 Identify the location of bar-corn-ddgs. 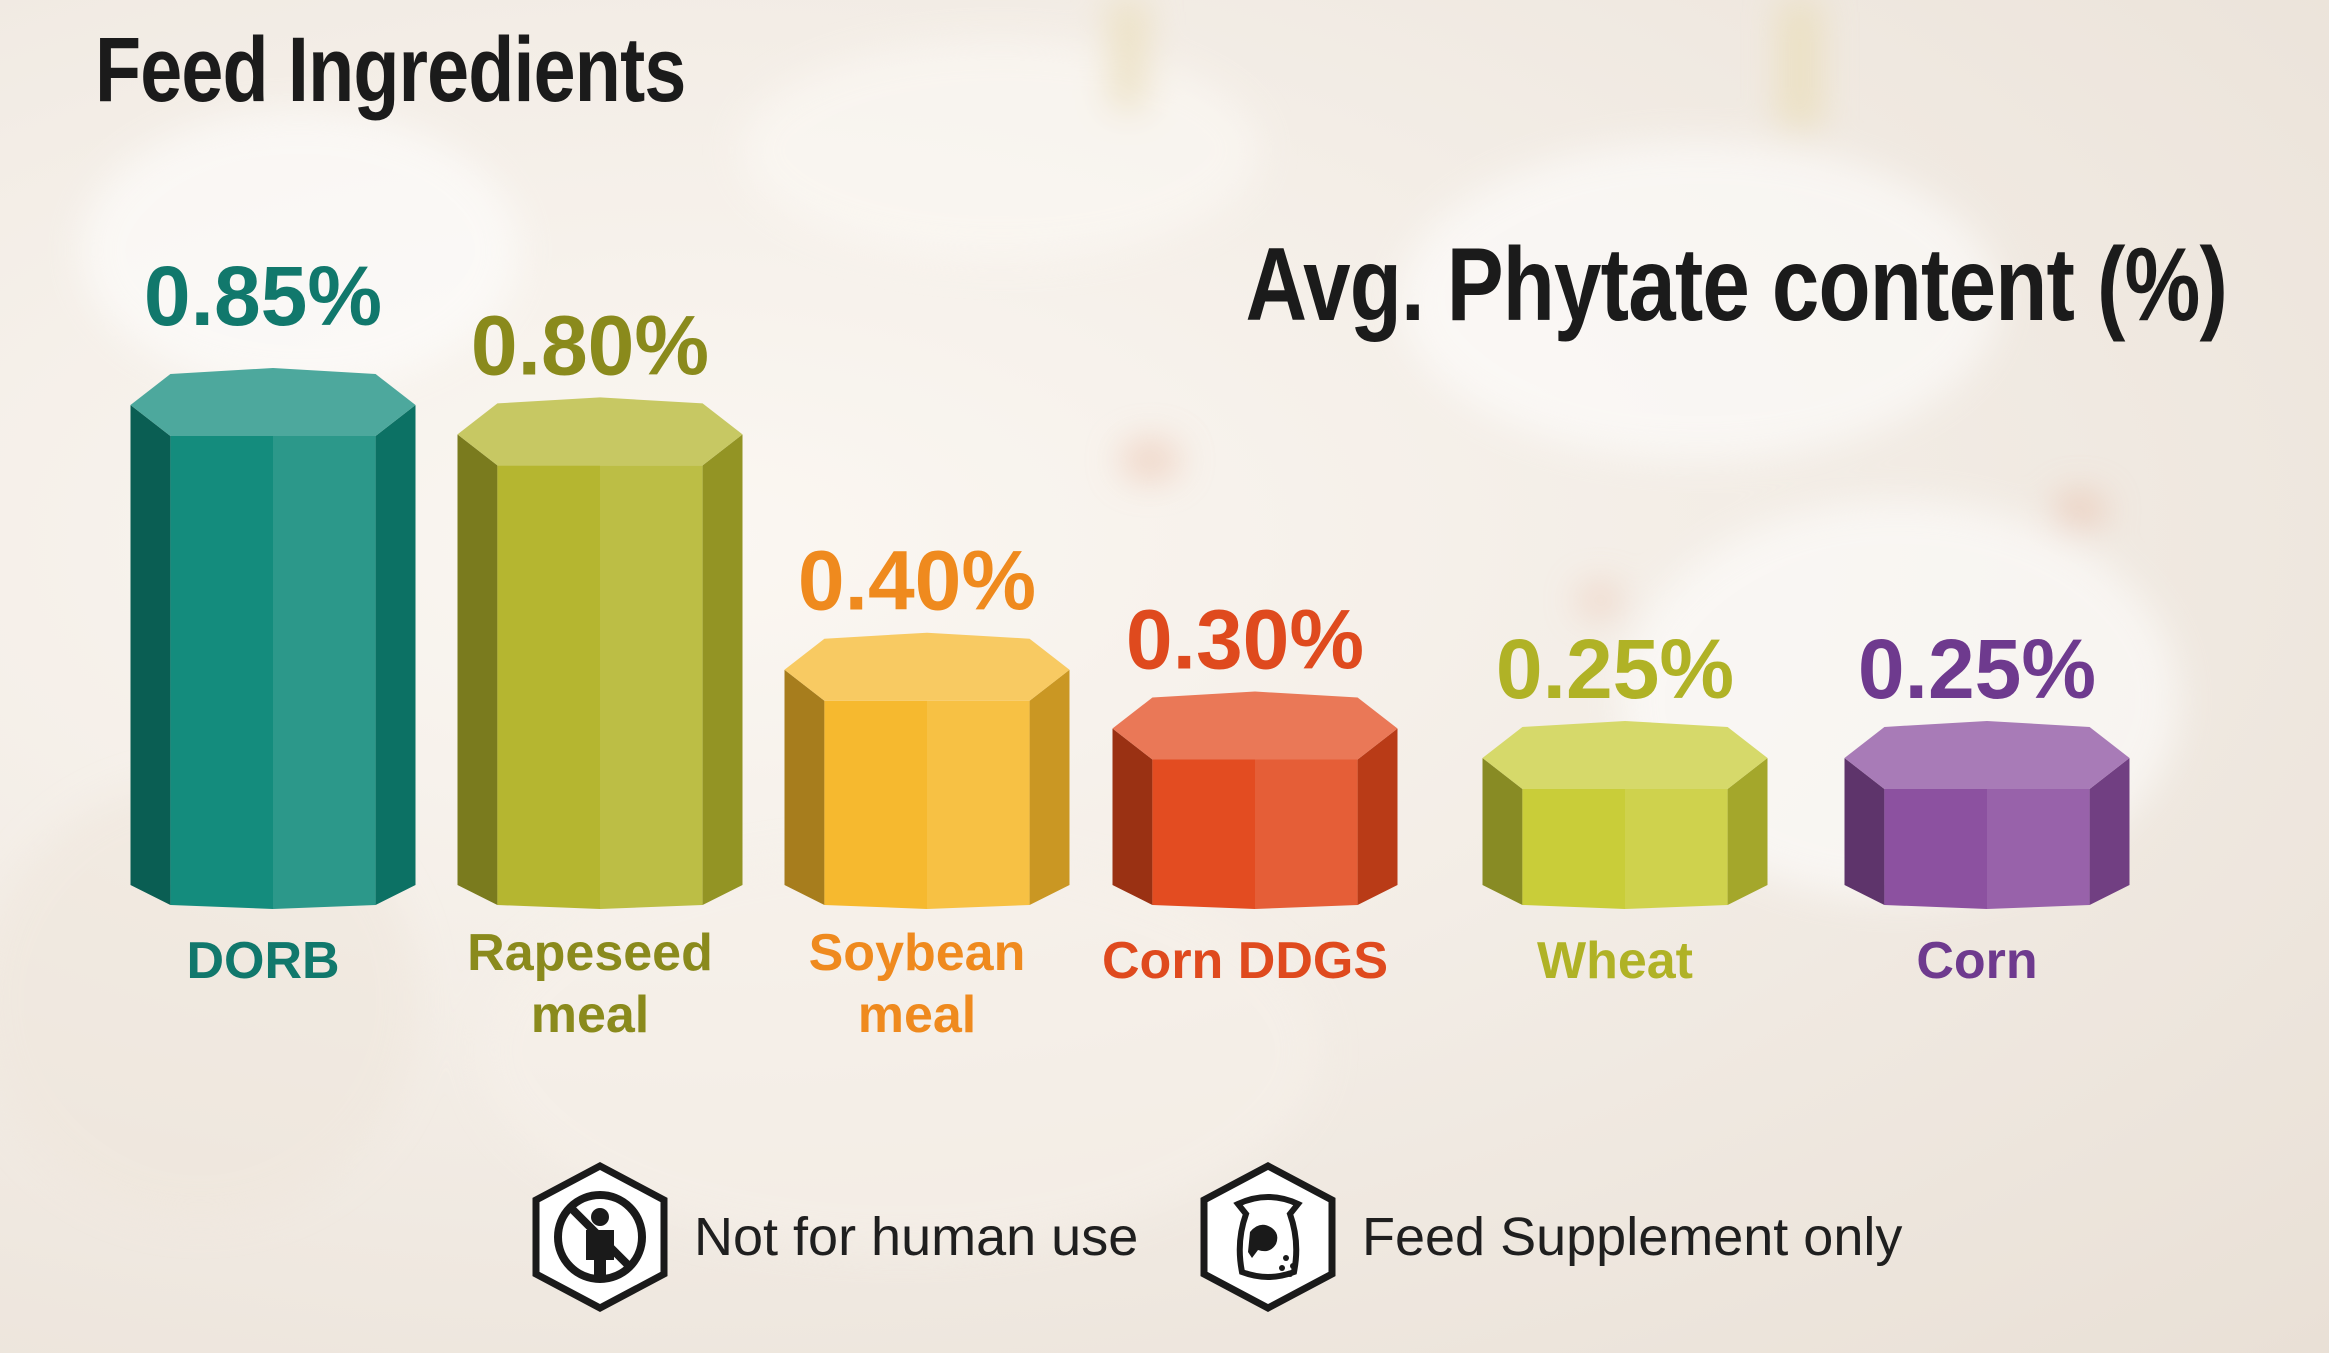
(1255, 800).